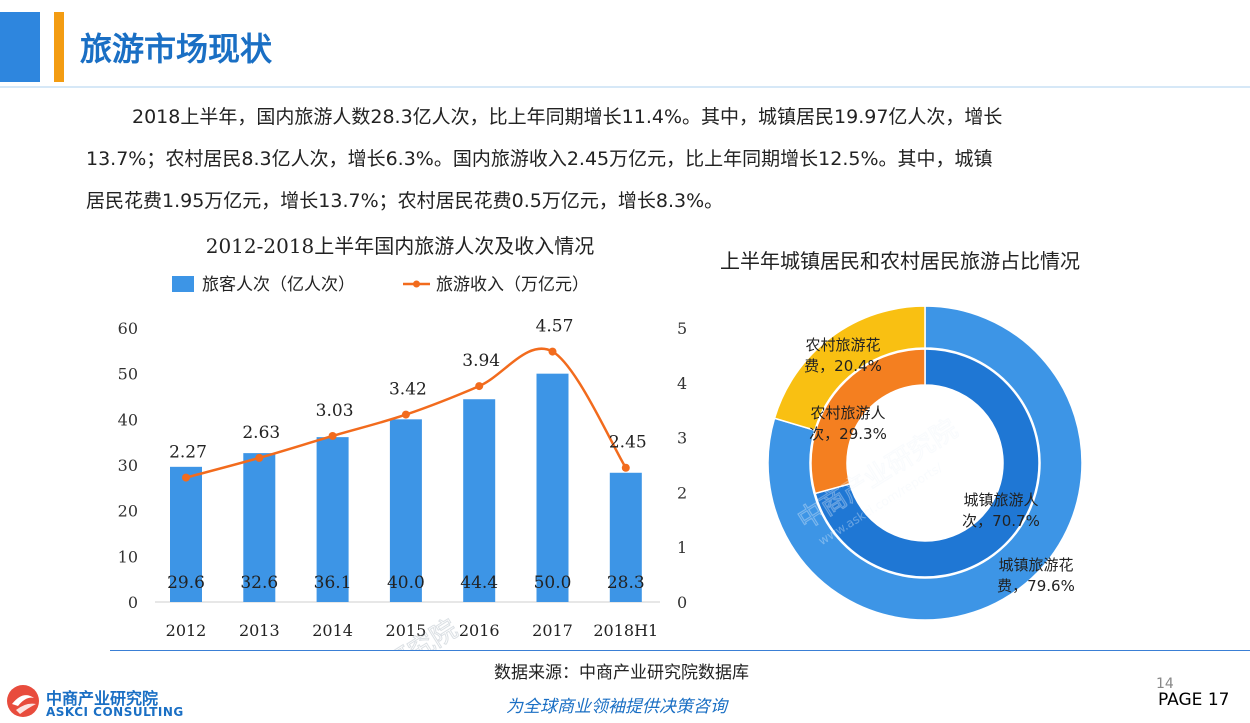  Describe the element at coordinates (102, 698) in the screenshot. I see `logo-name-cn: 中商产业研究院` at that location.